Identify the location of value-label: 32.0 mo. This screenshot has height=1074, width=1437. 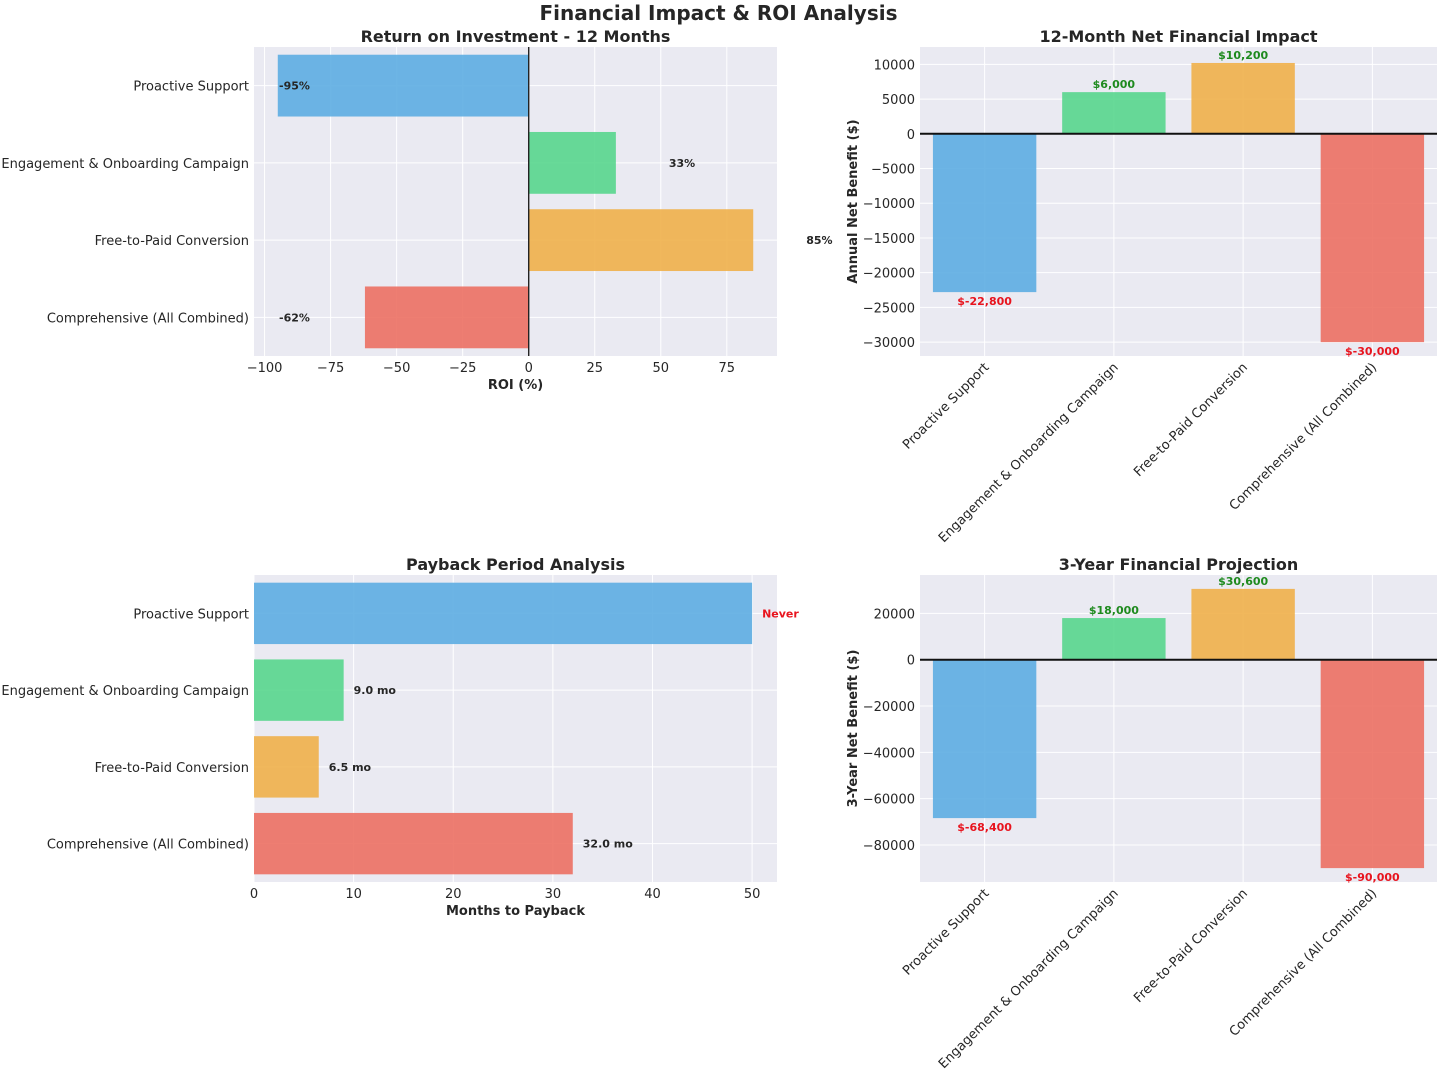
(608, 844).